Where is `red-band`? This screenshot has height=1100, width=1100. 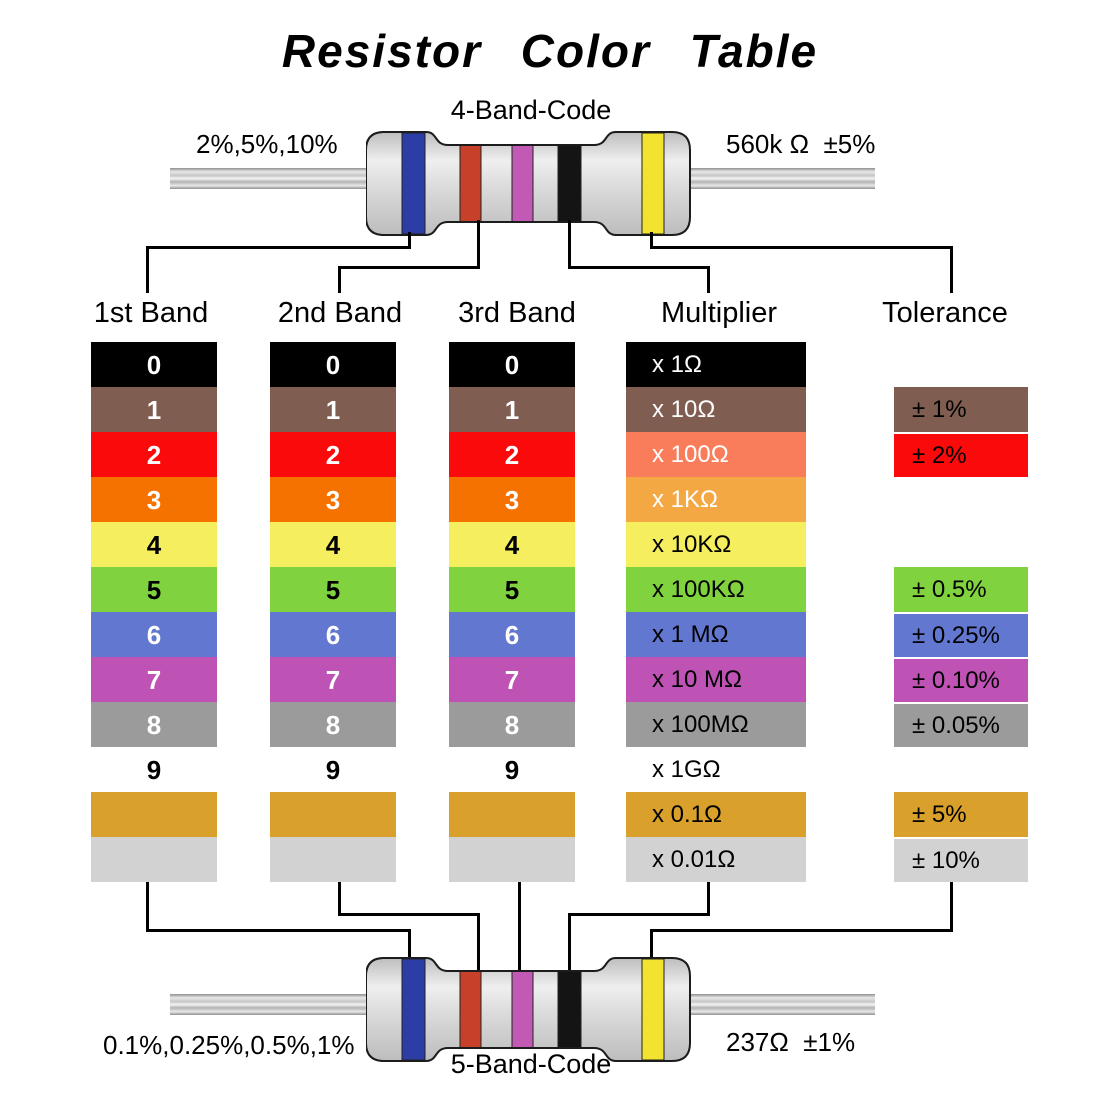
red-band is located at coordinates (470, 1009).